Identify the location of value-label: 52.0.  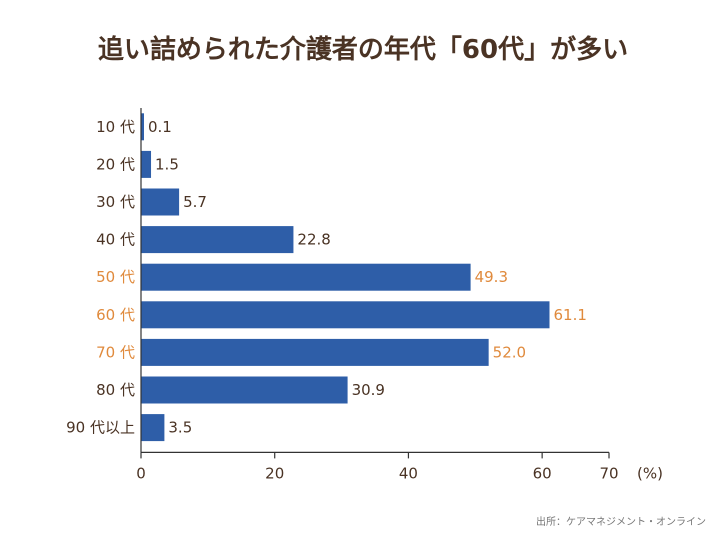
(509, 352).